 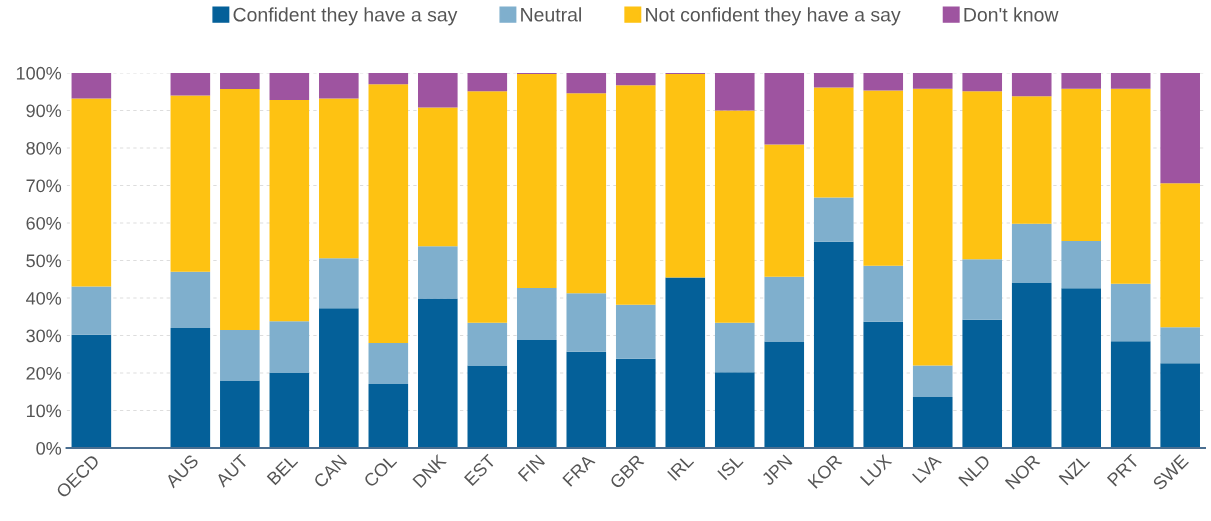 What do you see at coordinates (44, 336) in the screenshot?
I see `y-tick-label: 30%` at bounding box center [44, 336].